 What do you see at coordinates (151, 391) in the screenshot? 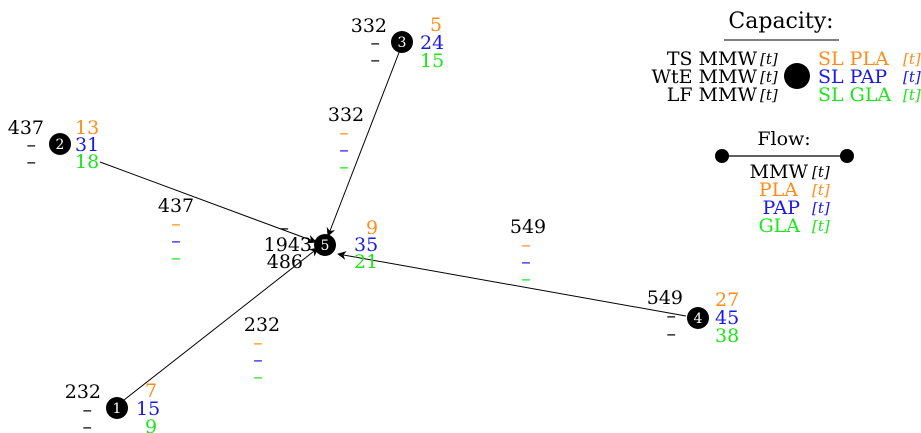
I see `node-1-pla: 7` at bounding box center [151, 391].